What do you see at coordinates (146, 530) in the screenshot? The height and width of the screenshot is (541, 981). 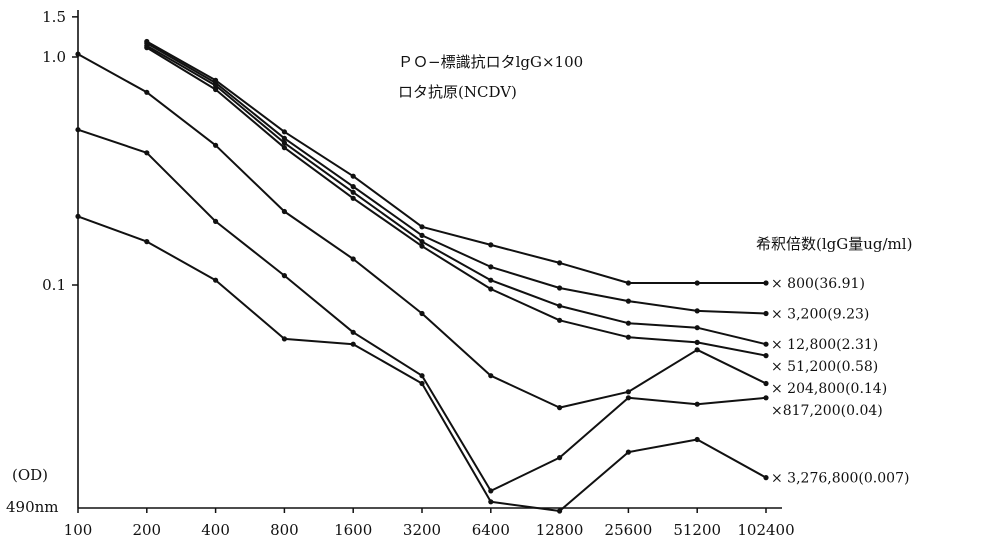 I see `x-tick-label: 200` at bounding box center [146, 530].